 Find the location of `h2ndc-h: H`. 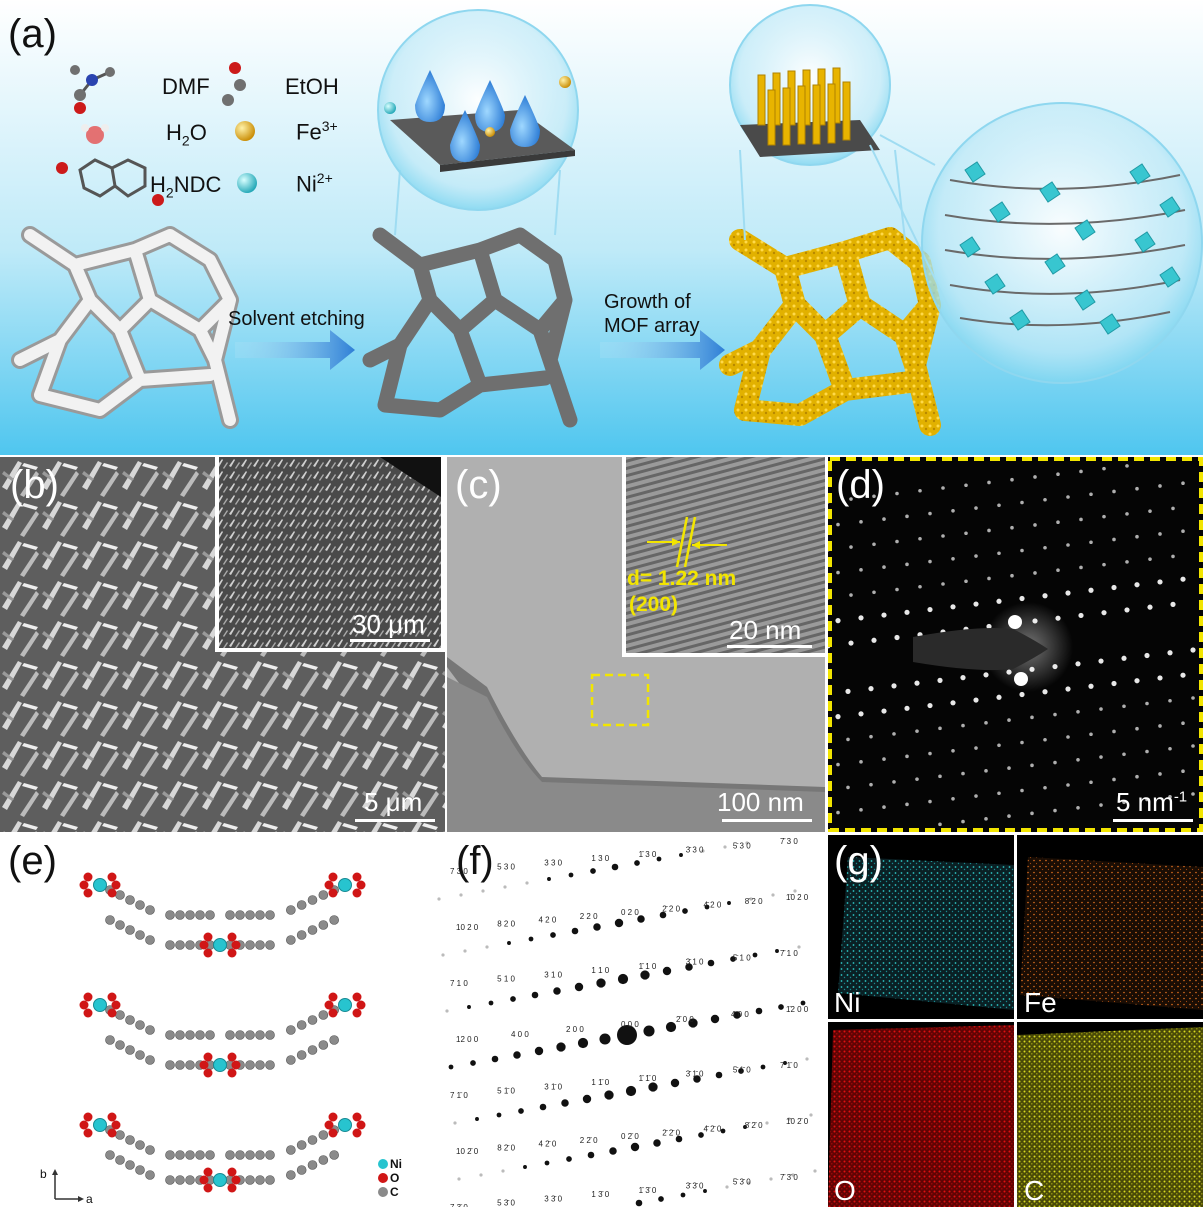

h2ndc-h: H is located at coordinates (158, 184).